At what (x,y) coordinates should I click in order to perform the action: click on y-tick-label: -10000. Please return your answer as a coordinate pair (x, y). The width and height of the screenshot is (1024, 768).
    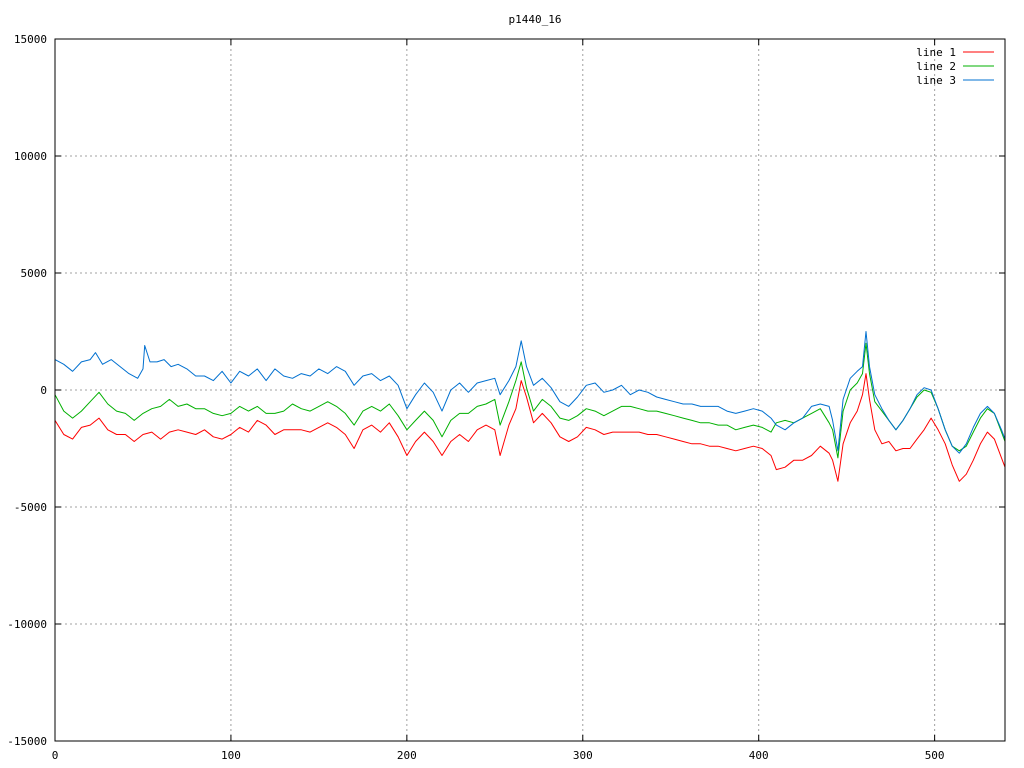
    Looking at the image, I should click on (27, 624).